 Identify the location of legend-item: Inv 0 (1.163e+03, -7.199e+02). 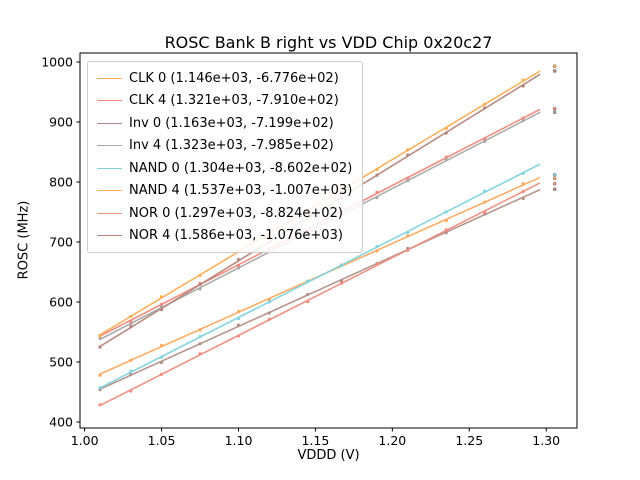
(224, 123).